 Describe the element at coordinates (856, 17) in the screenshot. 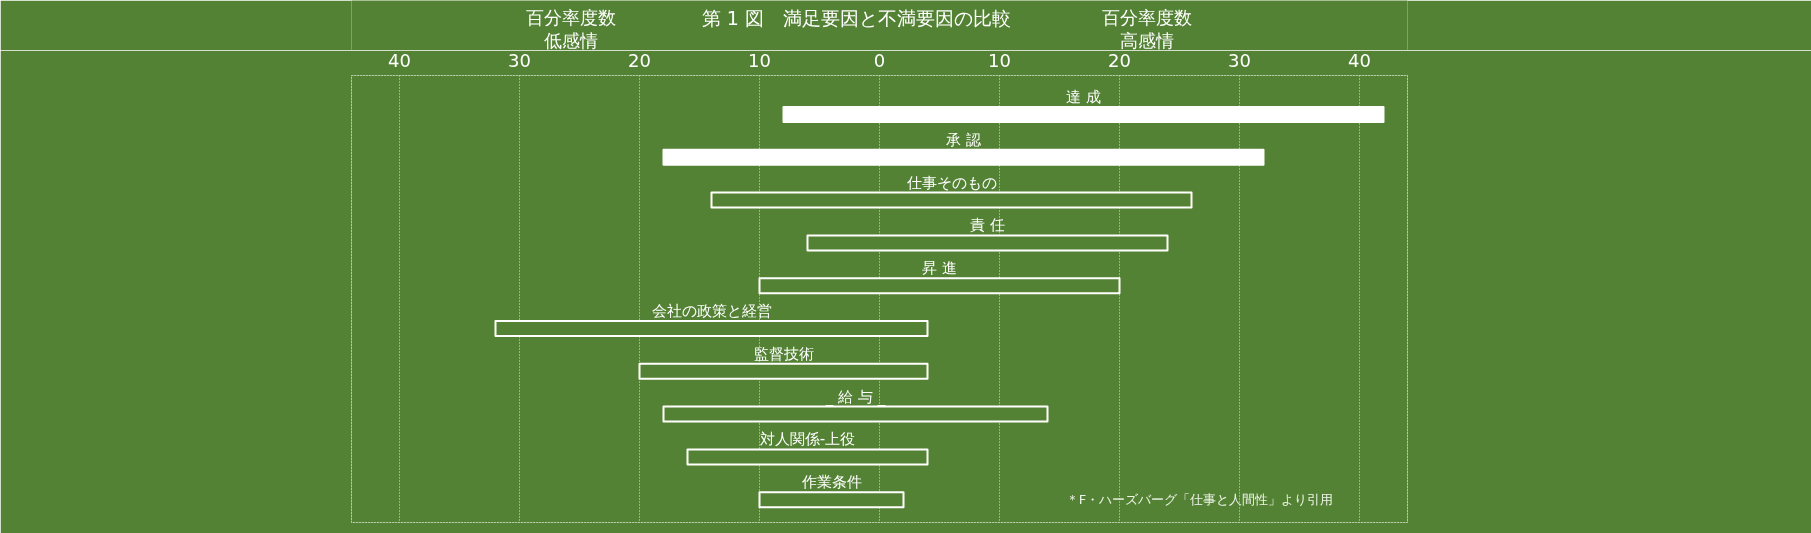

I see `chart-title: 第 1 図 満足要因と不満要因の比較` at that location.